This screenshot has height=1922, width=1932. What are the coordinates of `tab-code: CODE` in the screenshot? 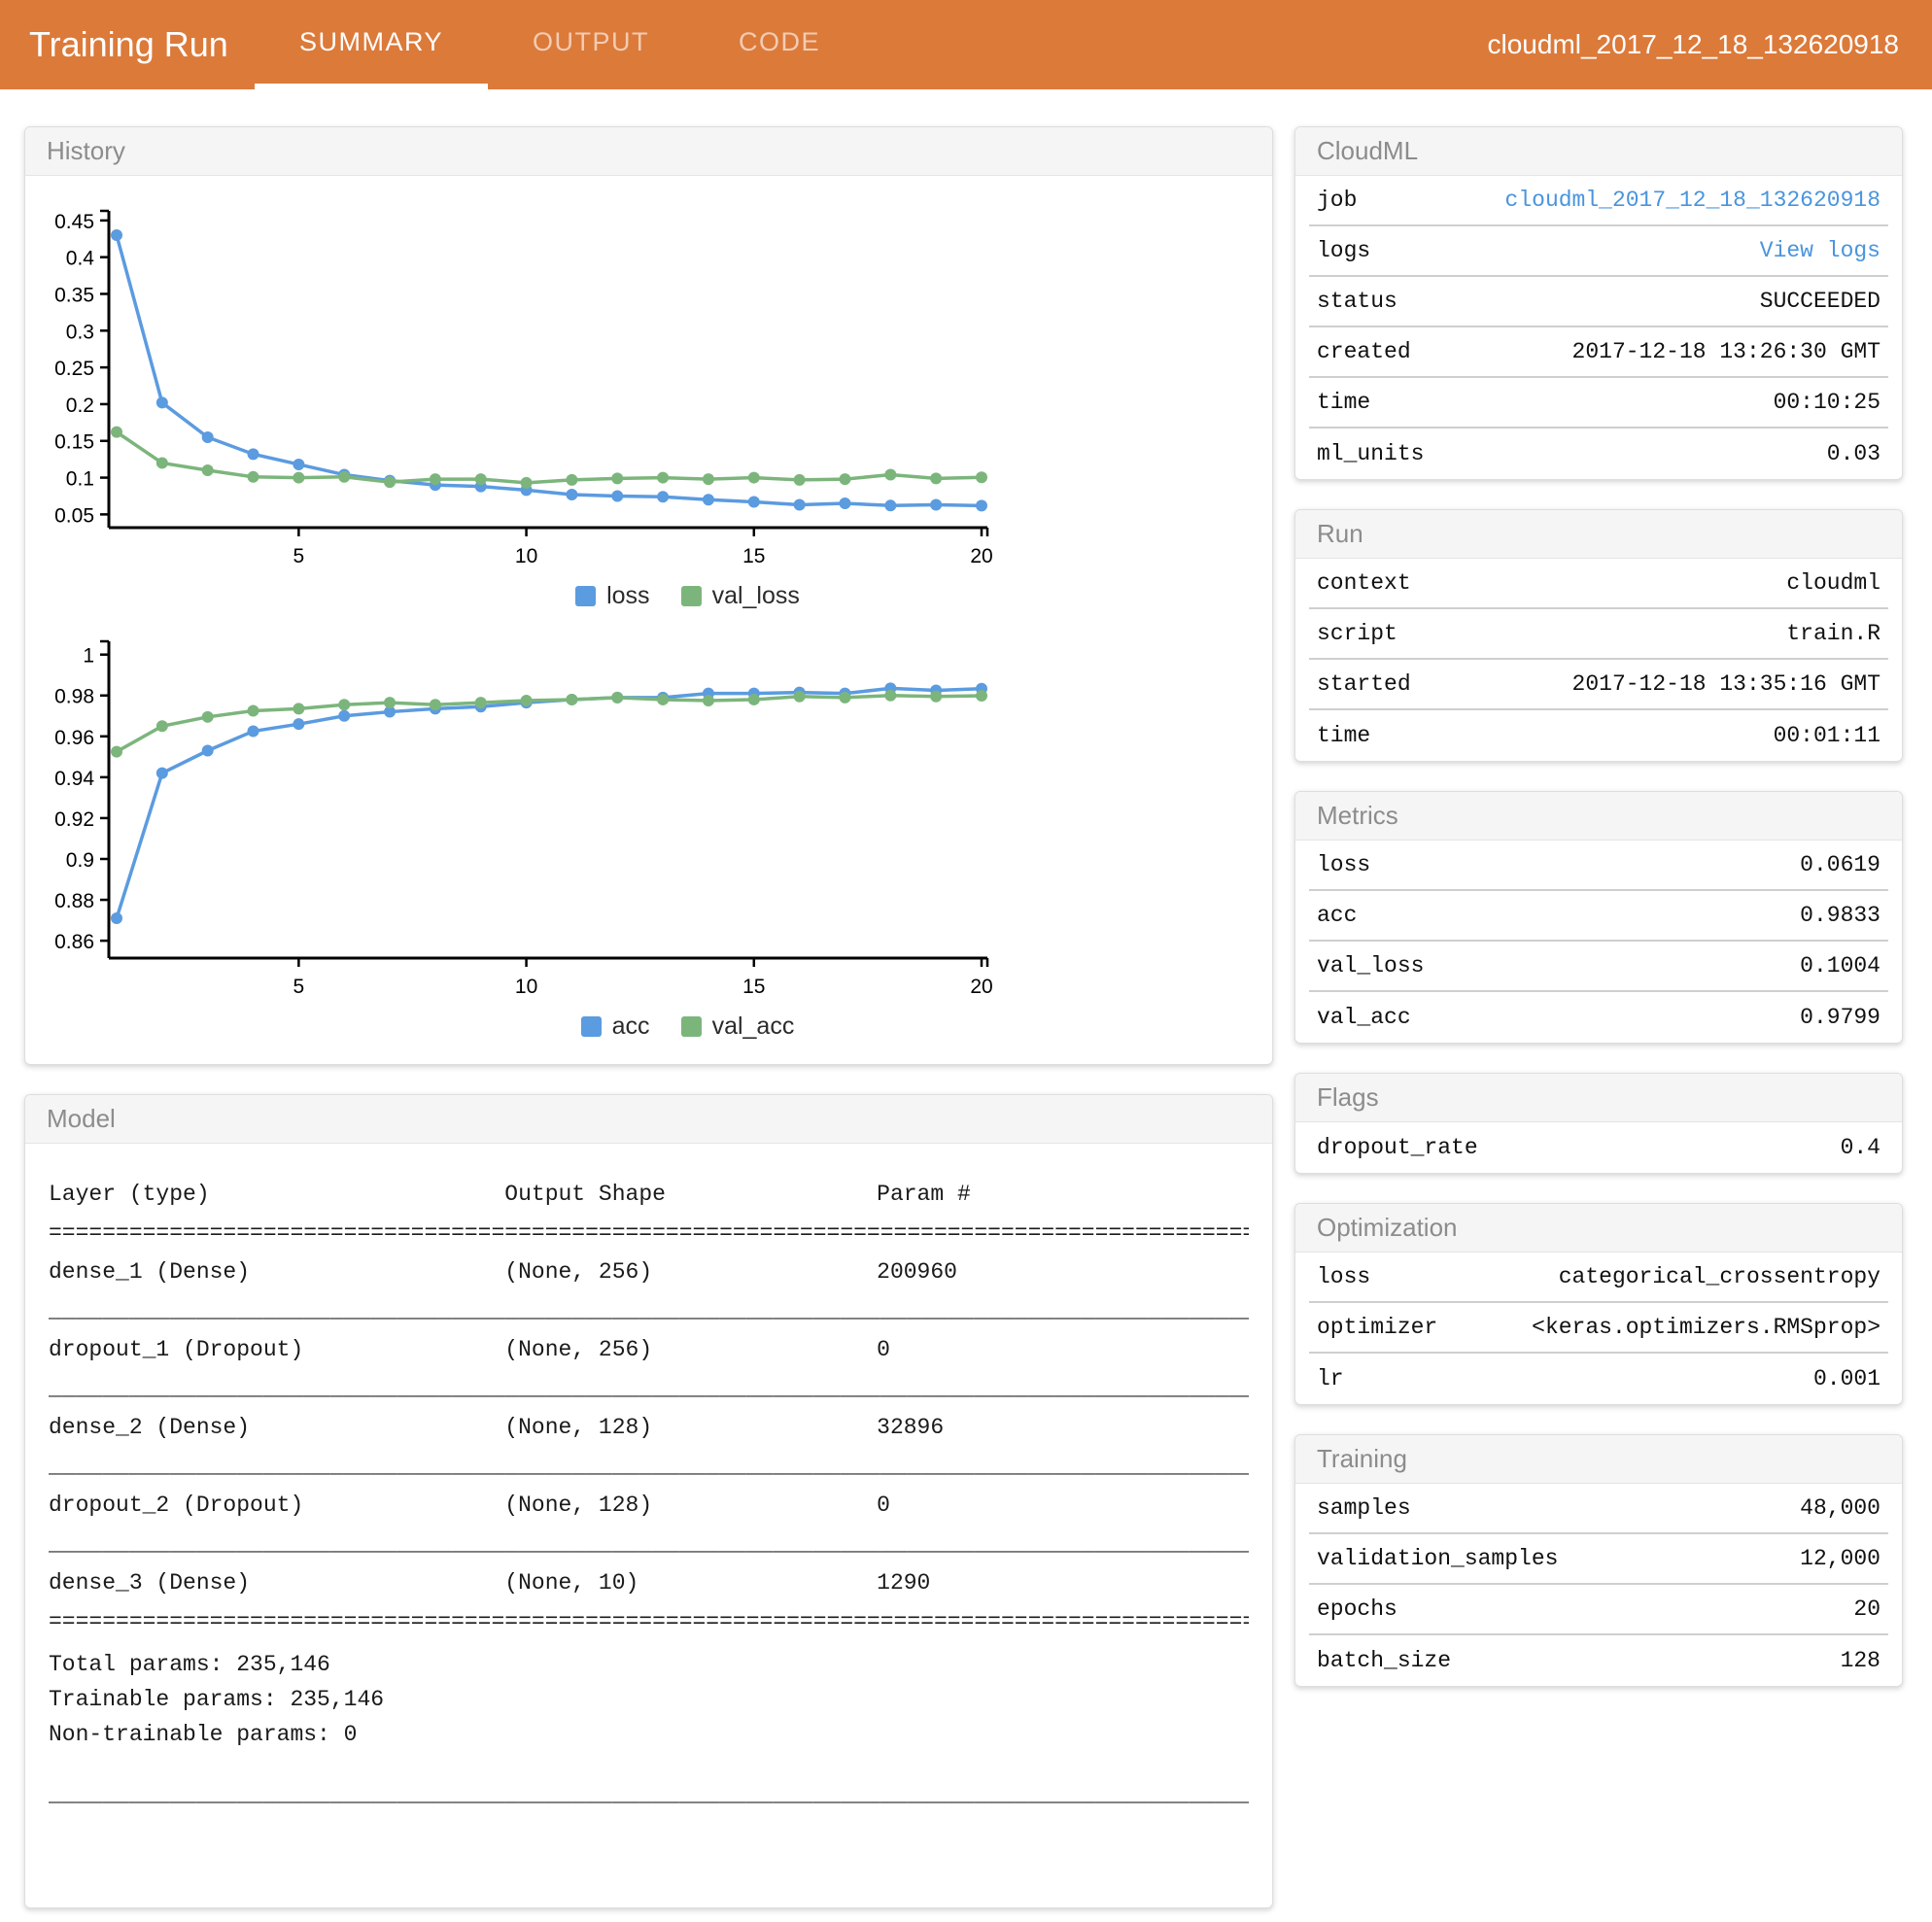 It's located at (780, 41).